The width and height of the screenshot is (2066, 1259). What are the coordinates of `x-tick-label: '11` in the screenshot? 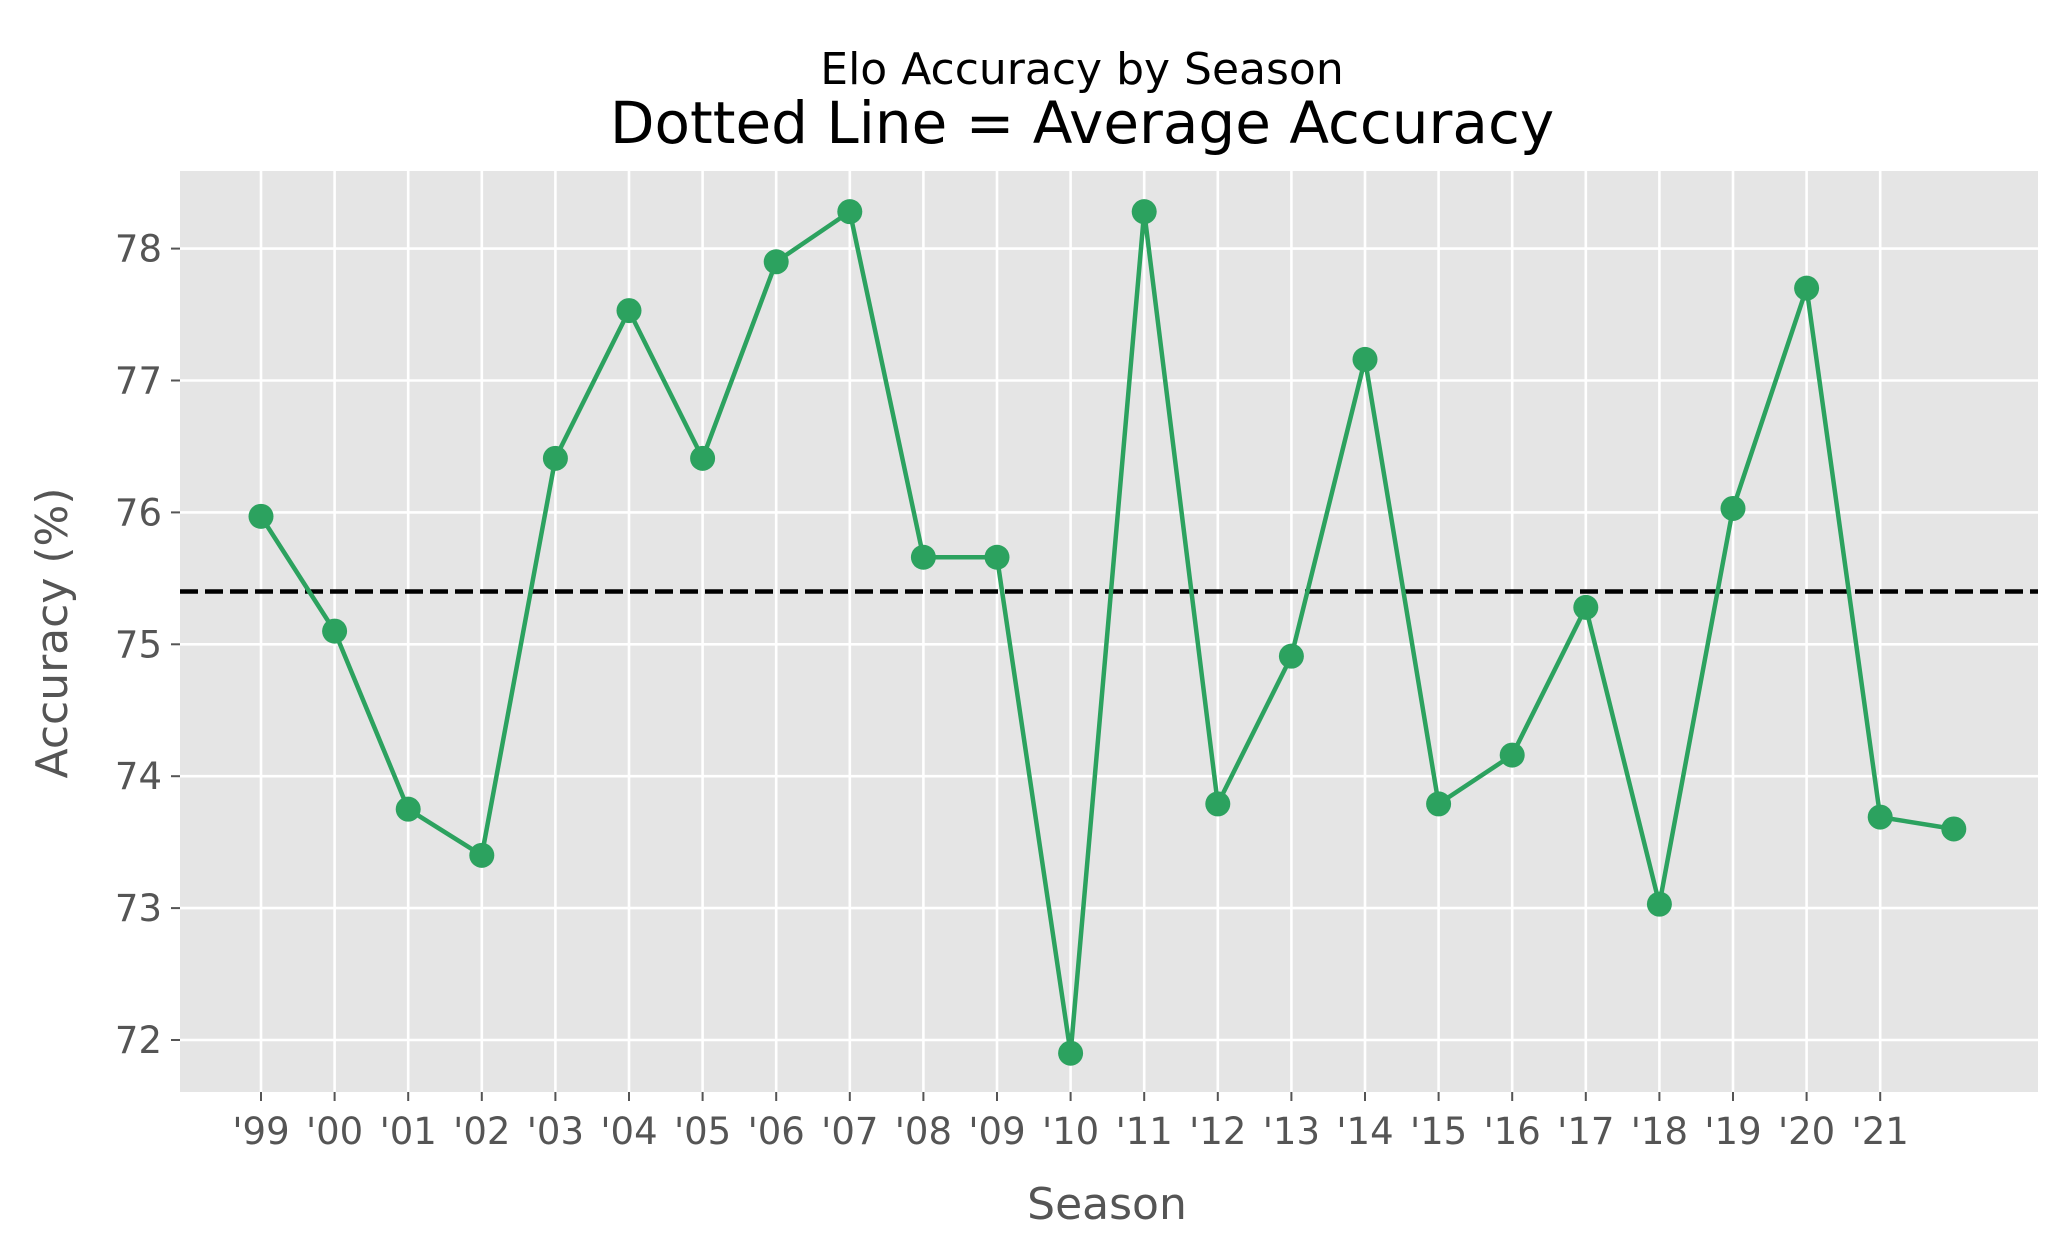 It's located at (1144, 1131).